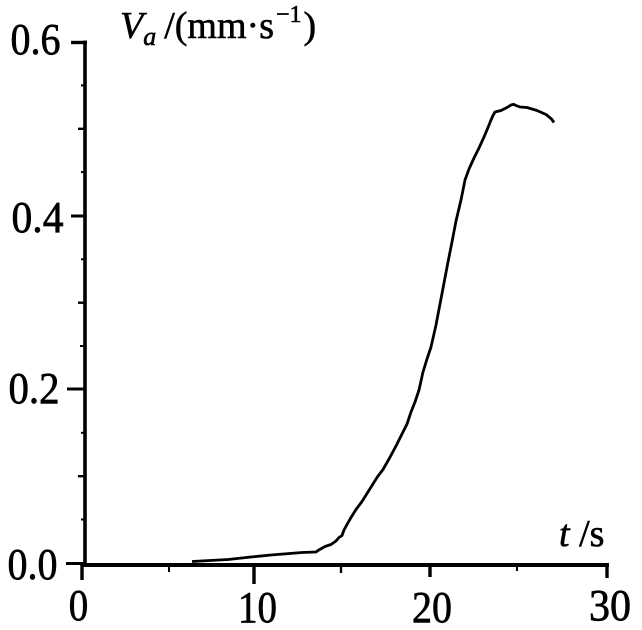 Image resolution: width=642 pixels, height=630 pixels. Describe the element at coordinates (36, 39) in the screenshot. I see `svg-text: 0.6` at that location.